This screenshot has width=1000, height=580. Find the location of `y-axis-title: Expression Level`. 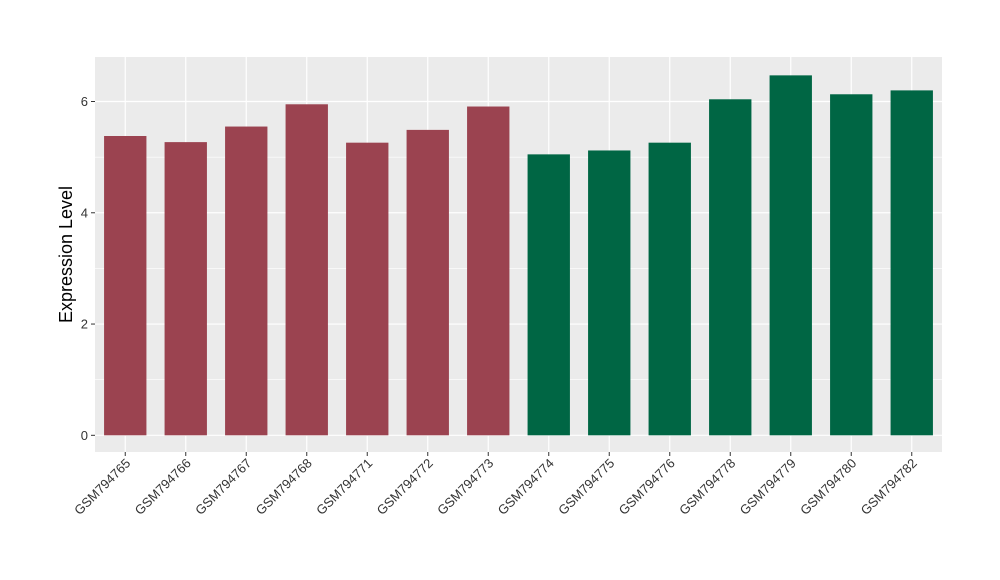

y-axis-title: Expression Level is located at coordinates (66, 254).